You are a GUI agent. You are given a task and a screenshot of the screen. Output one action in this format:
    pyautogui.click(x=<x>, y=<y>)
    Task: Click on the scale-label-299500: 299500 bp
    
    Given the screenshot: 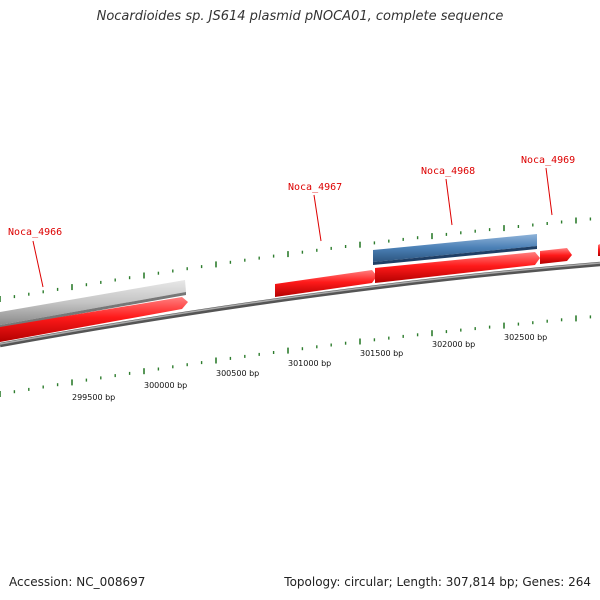 What is the action you would take?
    pyautogui.click(x=93, y=397)
    